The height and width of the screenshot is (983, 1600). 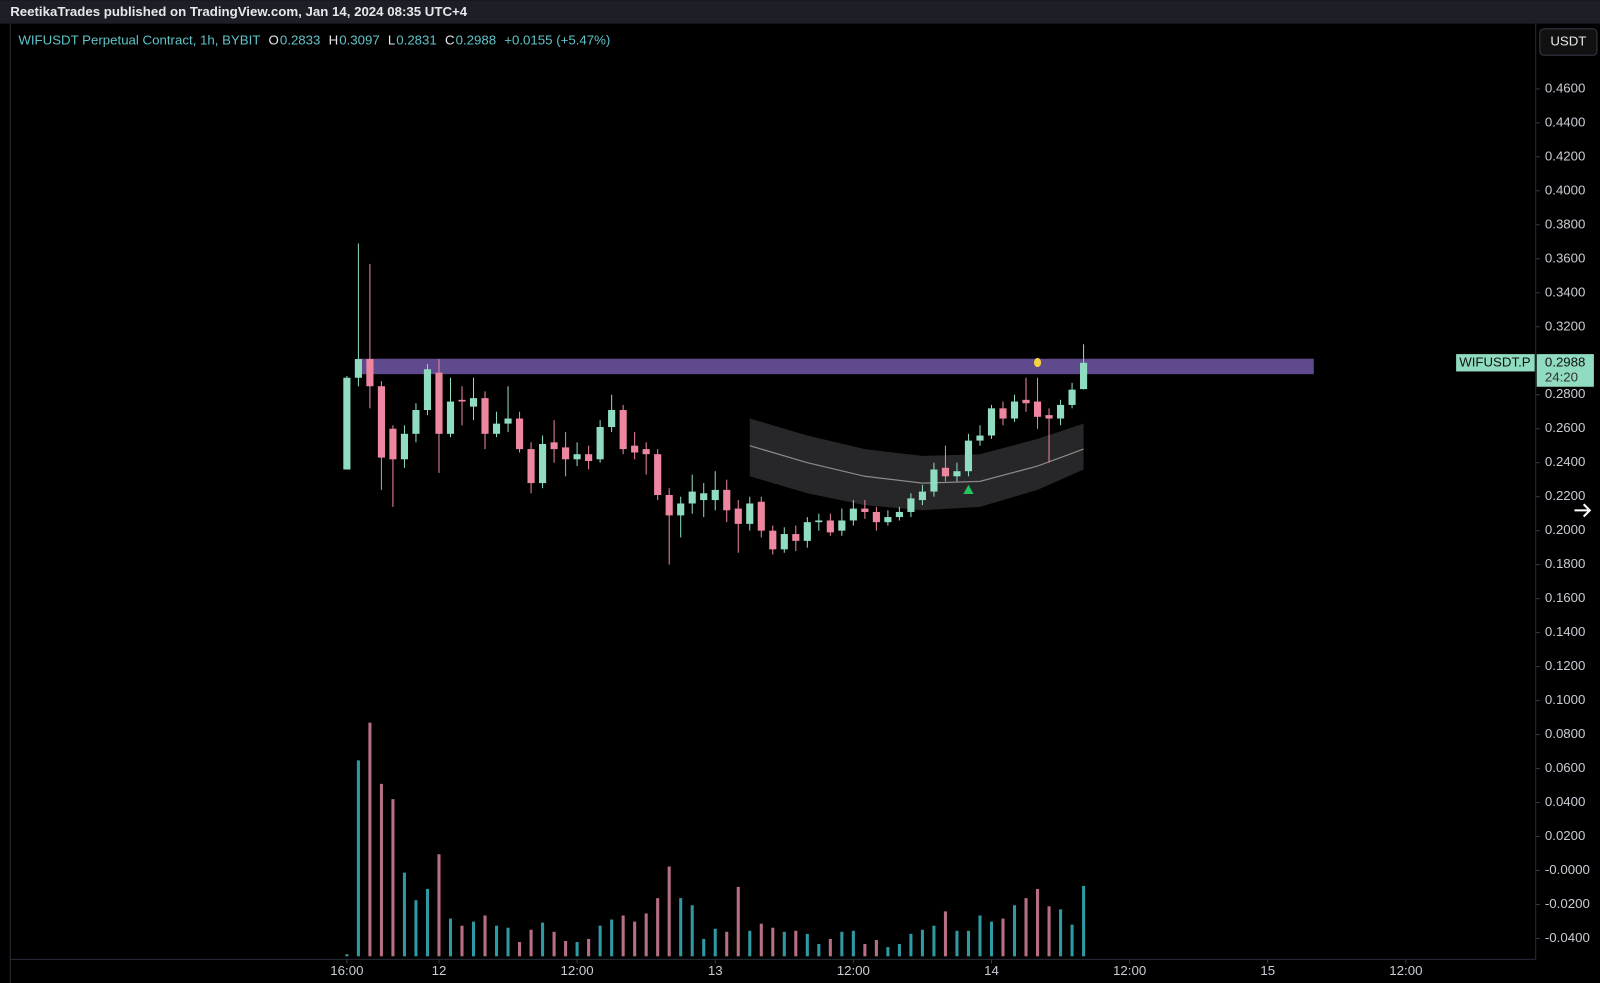 What do you see at coordinates (715, 970) in the screenshot?
I see `x-tick-label: 13` at bounding box center [715, 970].